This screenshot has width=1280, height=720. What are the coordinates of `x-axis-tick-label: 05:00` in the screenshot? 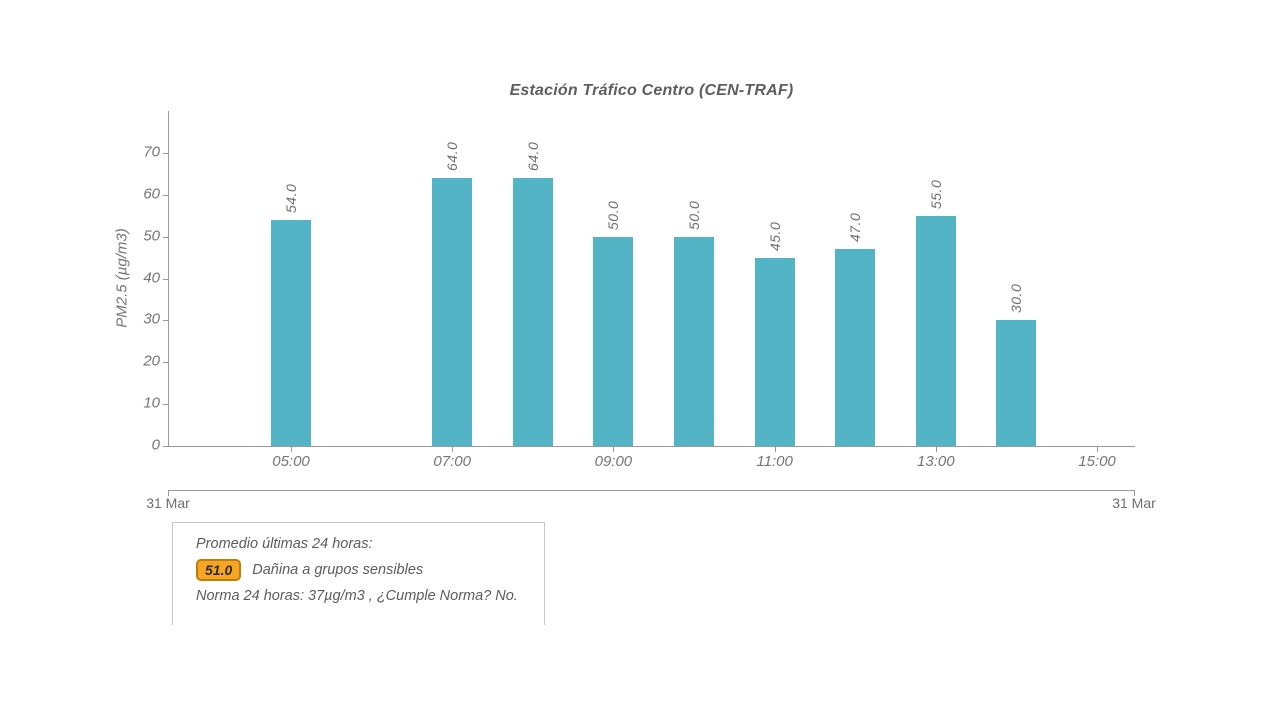 It's located at (291, 461).